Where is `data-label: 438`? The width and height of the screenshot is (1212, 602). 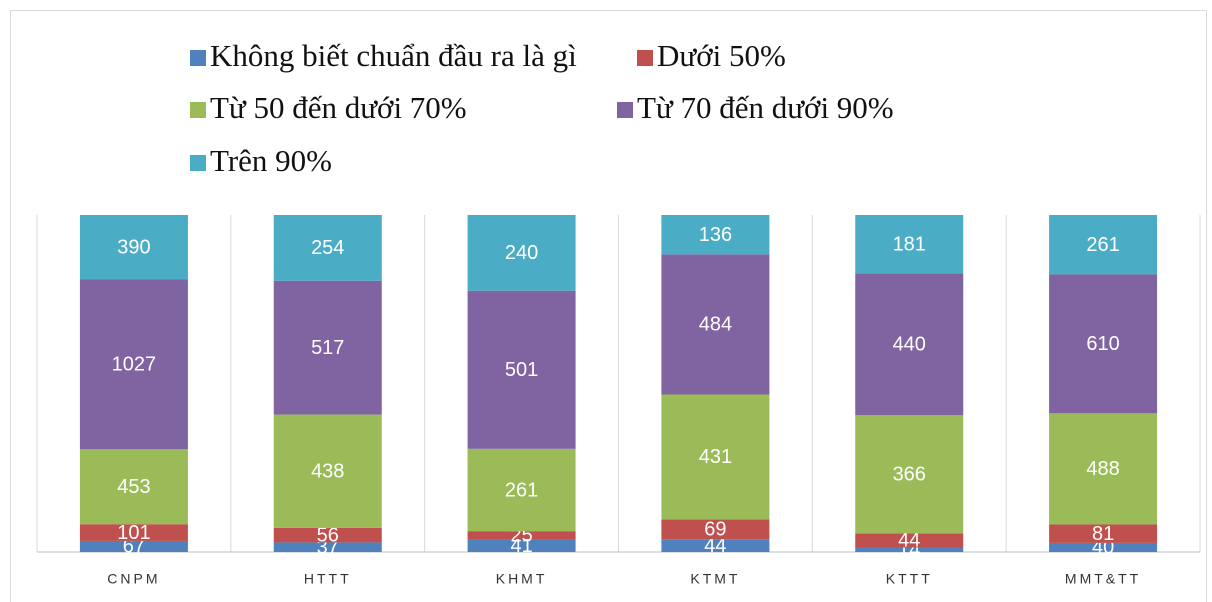 data-label: 438 is located at coordinates (327, 472).